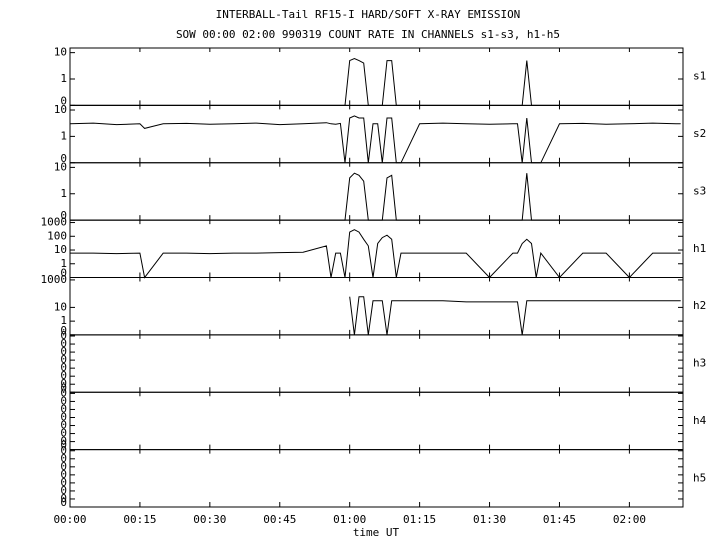  What do you see at coordinates (700, 420) in the screenshot?
I see `panel-label: h4` at bounding box center [700, 420].